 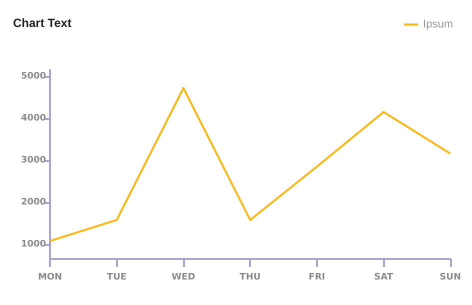 I want to click on x-tick-label: WED, so click(x=184, y=277).